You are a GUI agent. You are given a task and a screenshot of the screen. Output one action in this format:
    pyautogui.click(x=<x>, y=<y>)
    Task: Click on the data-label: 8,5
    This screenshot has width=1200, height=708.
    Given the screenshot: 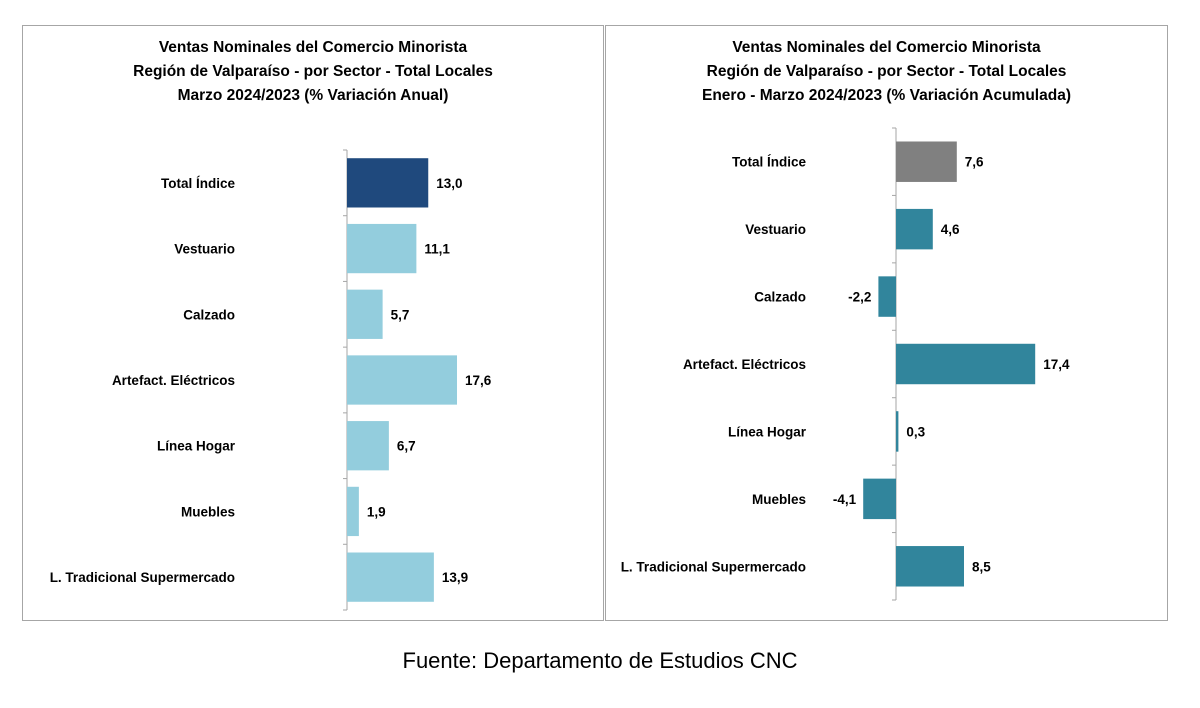 What is the action you would take?
    pyautogui.click(x=981, y=566)
    